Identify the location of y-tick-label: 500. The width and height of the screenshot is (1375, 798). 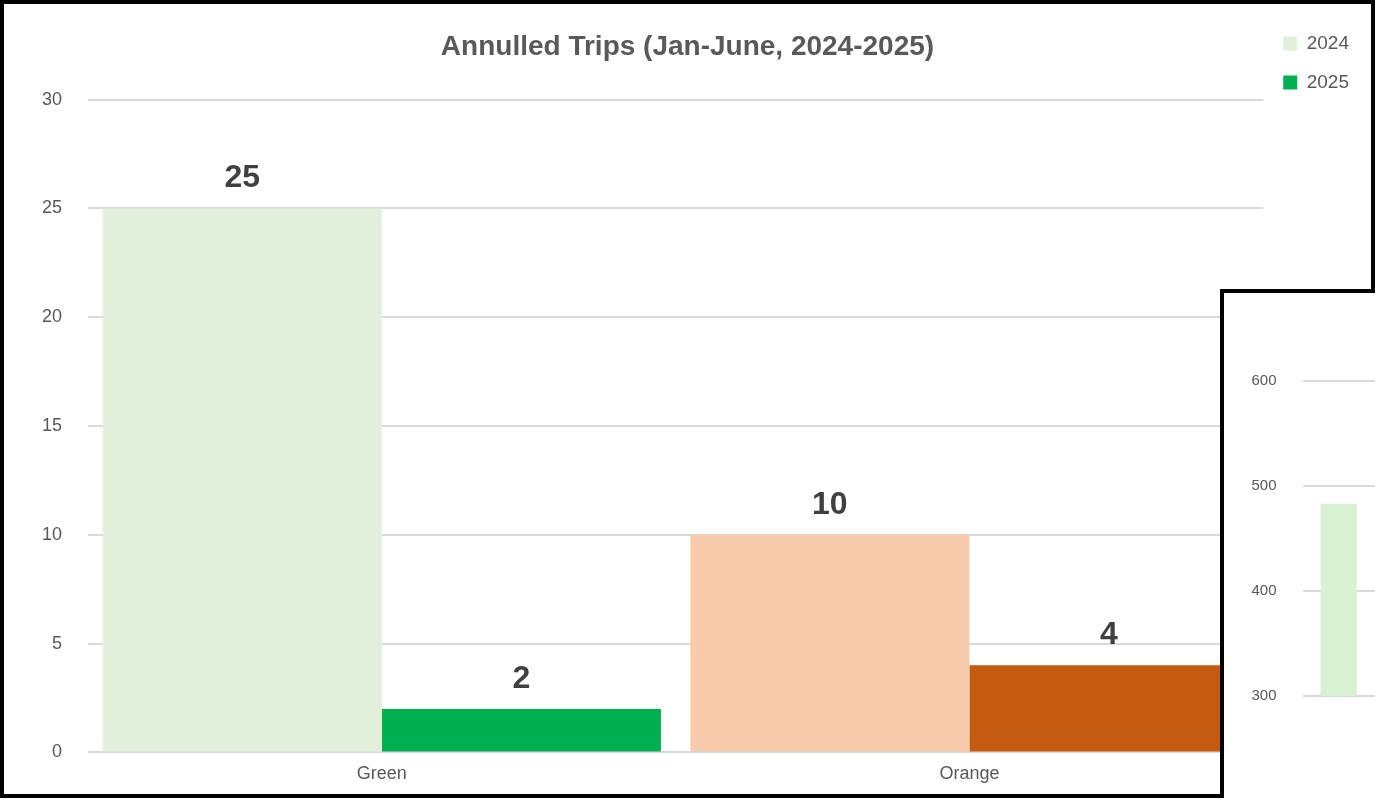
(1264, 485).